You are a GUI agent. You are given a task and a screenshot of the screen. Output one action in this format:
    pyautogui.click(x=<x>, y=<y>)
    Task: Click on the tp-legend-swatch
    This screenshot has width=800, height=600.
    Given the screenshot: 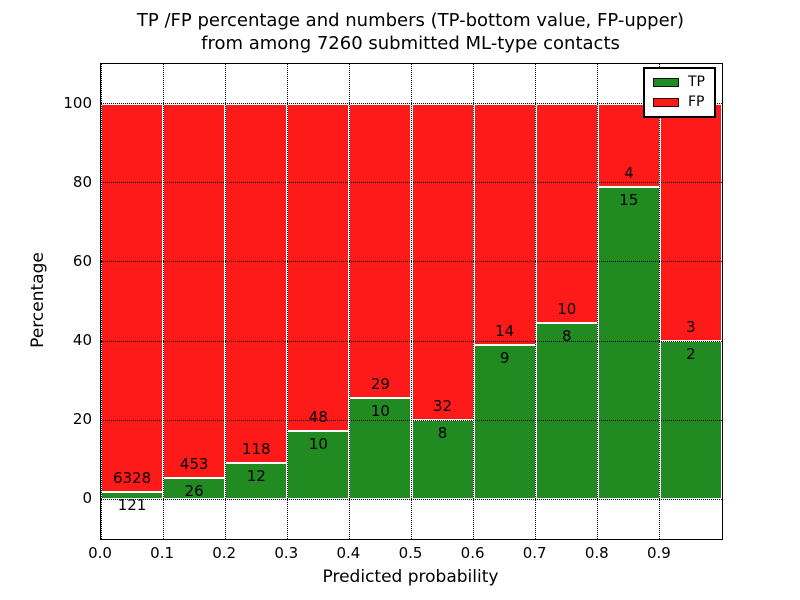 What is the action you would take?
    pyautogui.click(x=666, y=82)
    